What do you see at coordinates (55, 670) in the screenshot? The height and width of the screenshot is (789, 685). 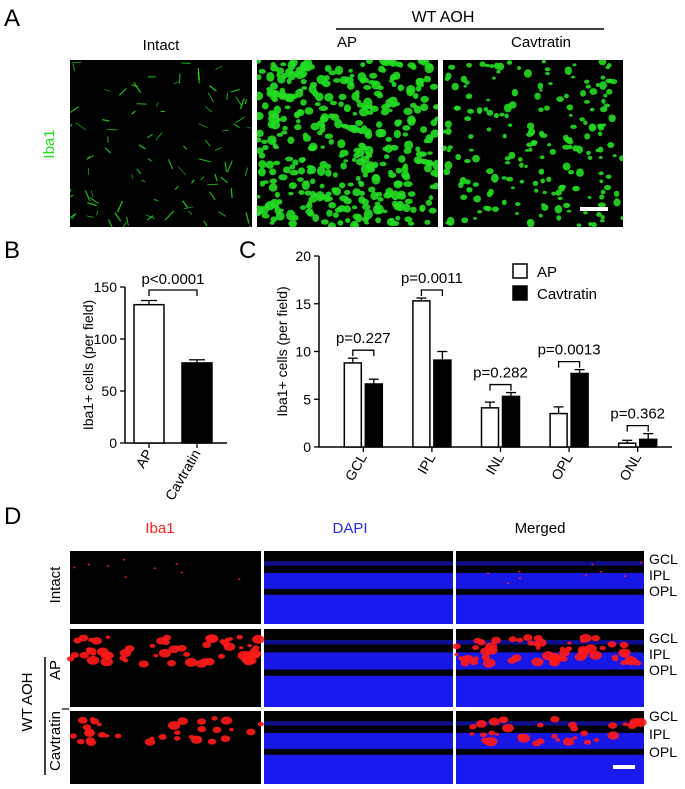 I see `panel-d-row-label-ap: AP` at bounding box center [55, 670].